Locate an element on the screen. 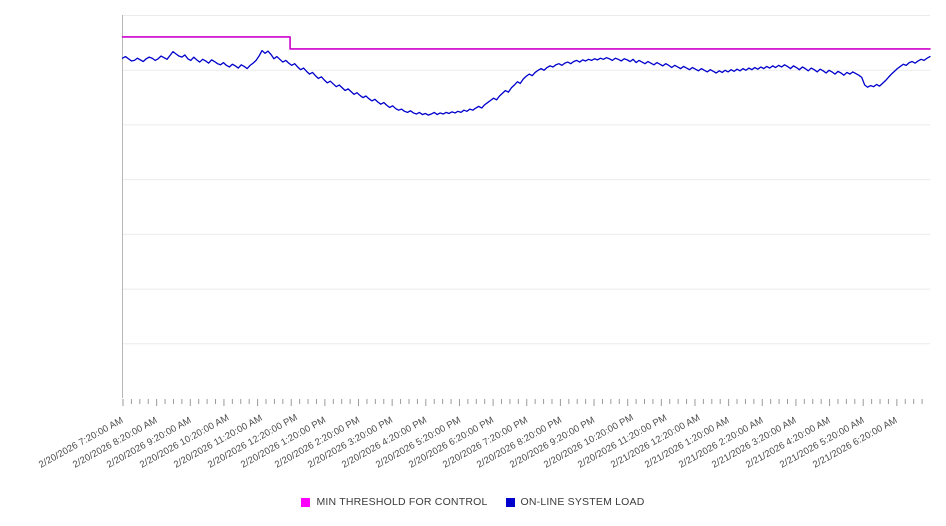  legend-swatch-min-threshold is located at coordinates (306, 502).